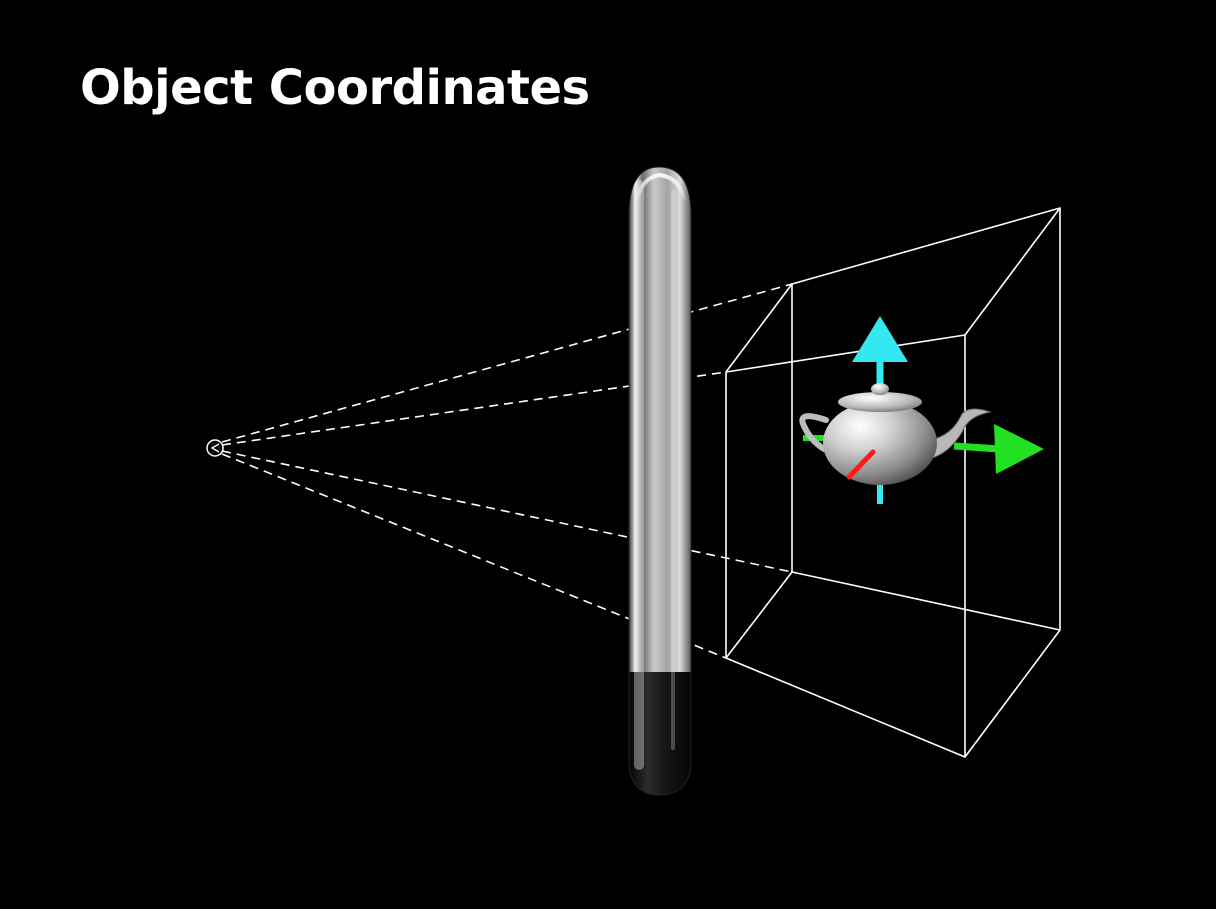 The image size is (1216, 909). I want to click on slide-title: Object Coordinates, so click(335, 88).